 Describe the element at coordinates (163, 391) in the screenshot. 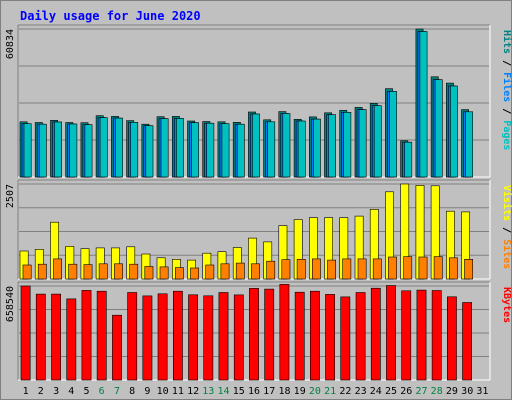

I see `day-label: 10` at that location.